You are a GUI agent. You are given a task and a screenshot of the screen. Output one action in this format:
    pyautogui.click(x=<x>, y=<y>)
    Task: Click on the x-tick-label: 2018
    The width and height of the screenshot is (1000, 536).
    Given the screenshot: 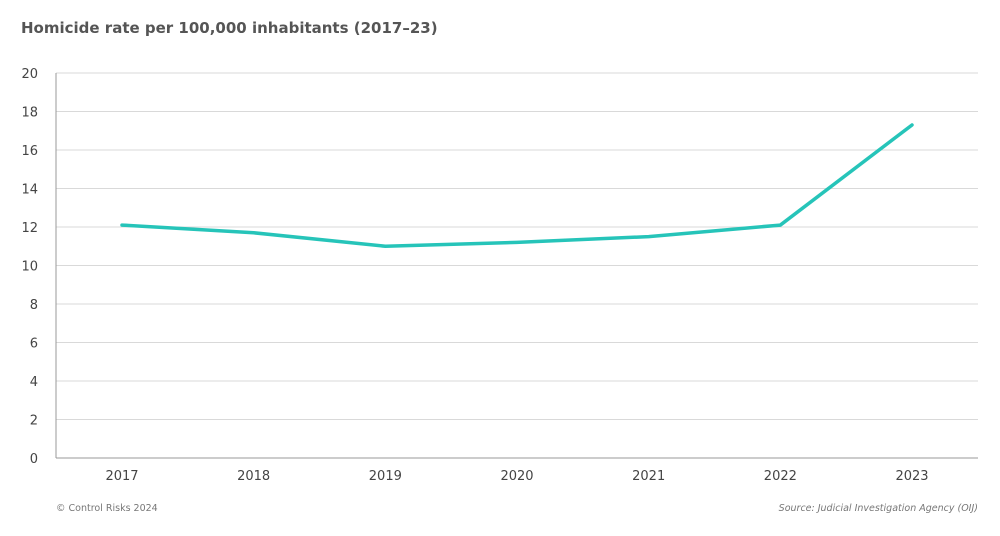 What is the action you would take?
    pyautogui.click(x=253, y=476)
    